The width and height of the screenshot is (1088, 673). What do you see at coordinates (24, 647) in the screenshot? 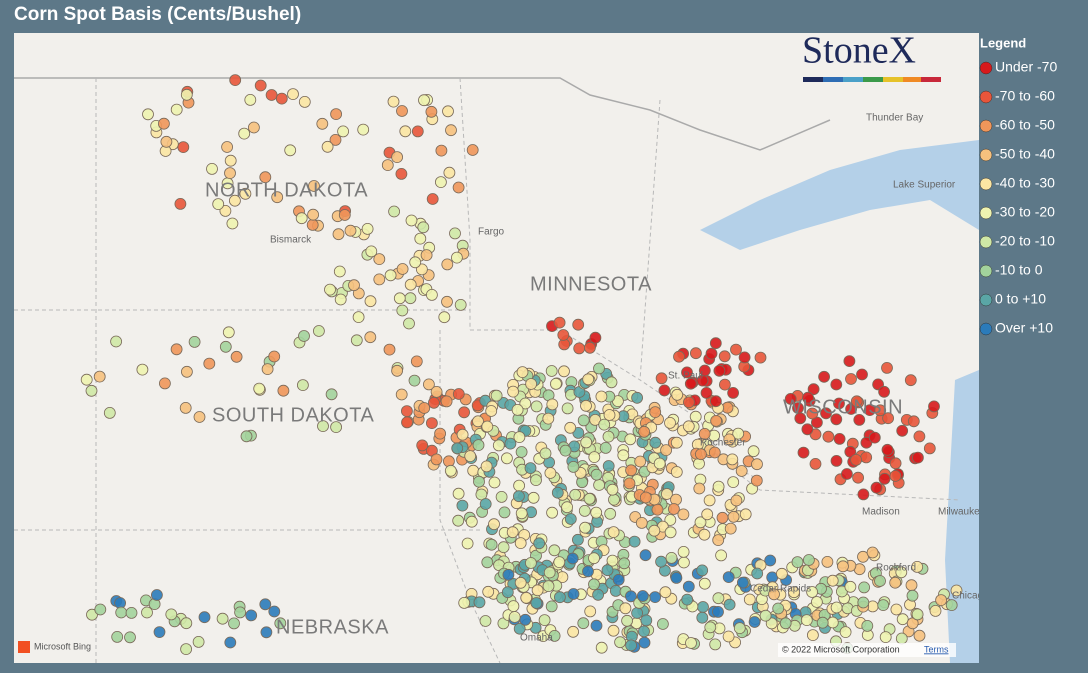
I see `provider-icon` at bounding box center [24, 647].